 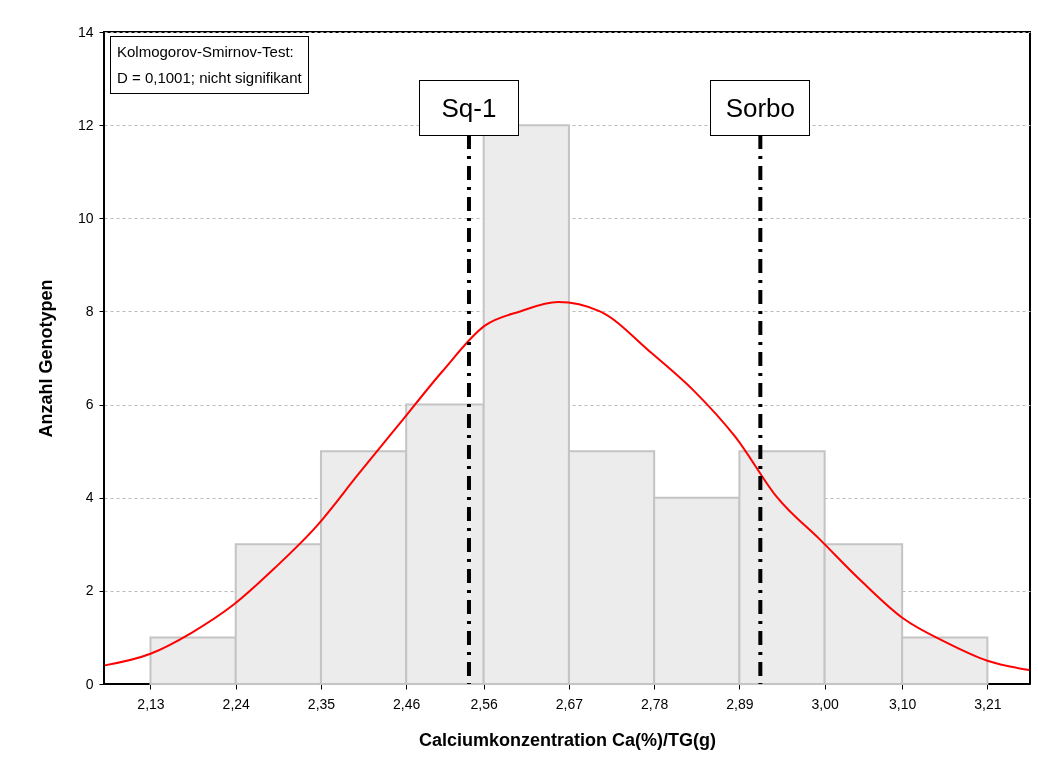 What do you see at coordinates (988, 703) in the screenshot?
I see `x-tick-label: 3,21` at bounding box center [988, 703].